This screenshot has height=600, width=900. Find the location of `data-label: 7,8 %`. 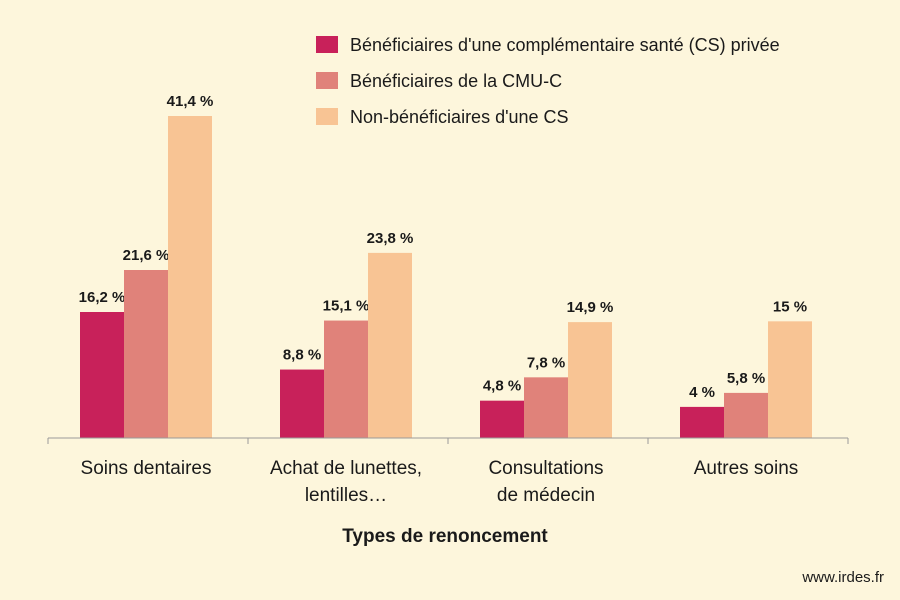

data-label: 7,8 % is located at coordinates (546, 362).